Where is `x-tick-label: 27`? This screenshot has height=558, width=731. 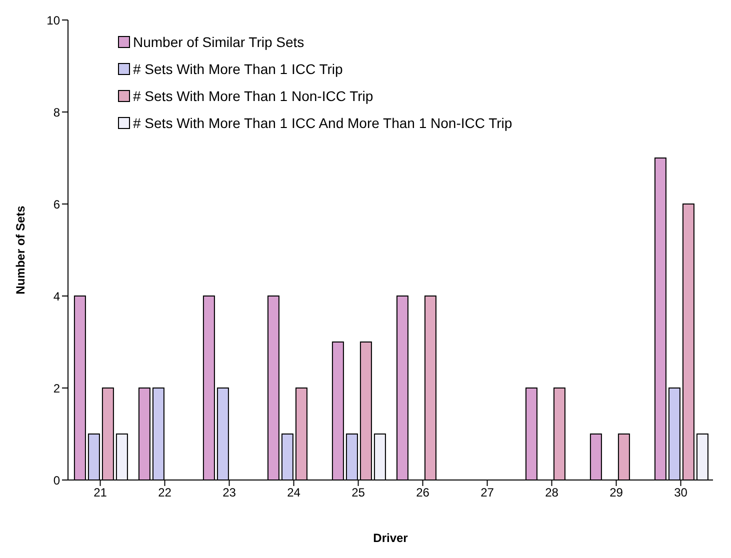 x-tick-label: 27 is located at coordinates (487, 493).